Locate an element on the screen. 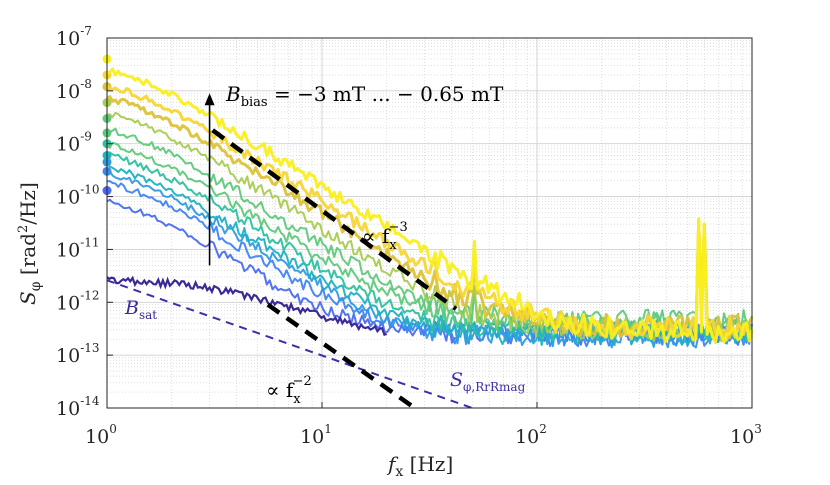 Image resolution: width=830 pixels, height=485 pixels. y-tick-label: 10⁻⁸ is located at coordinates (74, 90).